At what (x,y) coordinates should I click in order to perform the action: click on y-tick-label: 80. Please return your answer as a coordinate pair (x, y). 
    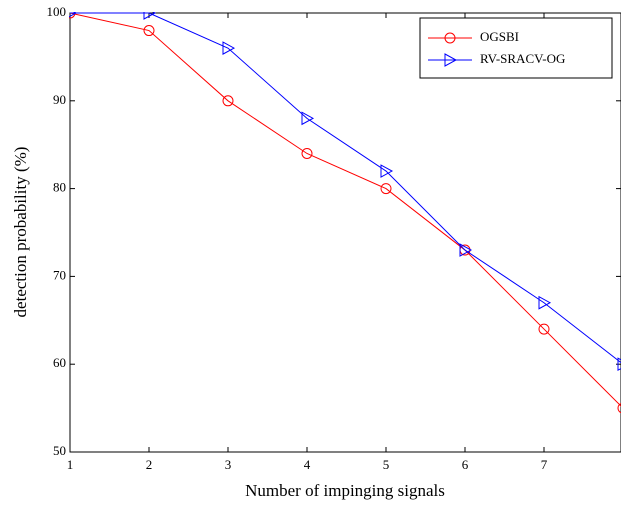
    Looking at the image, I should click on (59, 187).